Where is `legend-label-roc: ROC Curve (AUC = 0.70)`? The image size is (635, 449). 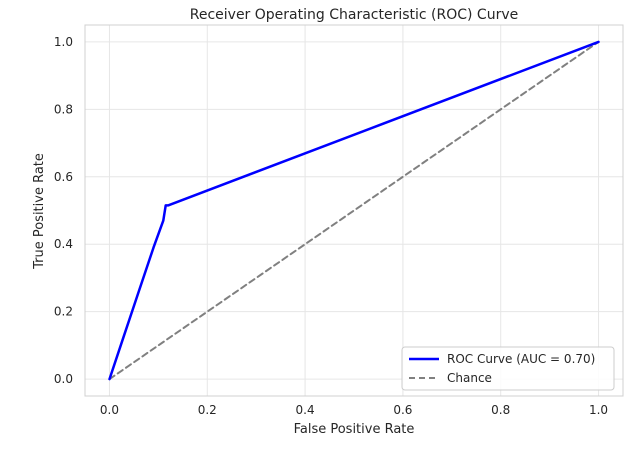
legend-label-roc: ROC Curve (AUC = 0.70) is located at coordinates (521, 359).